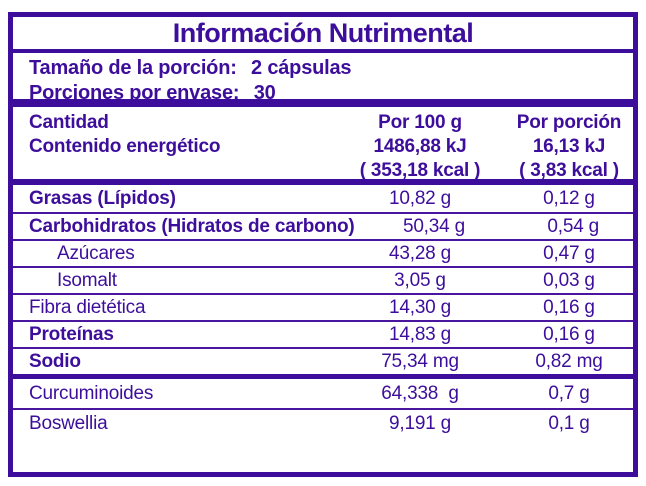 The height and width of the screenshot is (486, 646). I want to click on energy-label: Contenido energético, so click(125, 146).